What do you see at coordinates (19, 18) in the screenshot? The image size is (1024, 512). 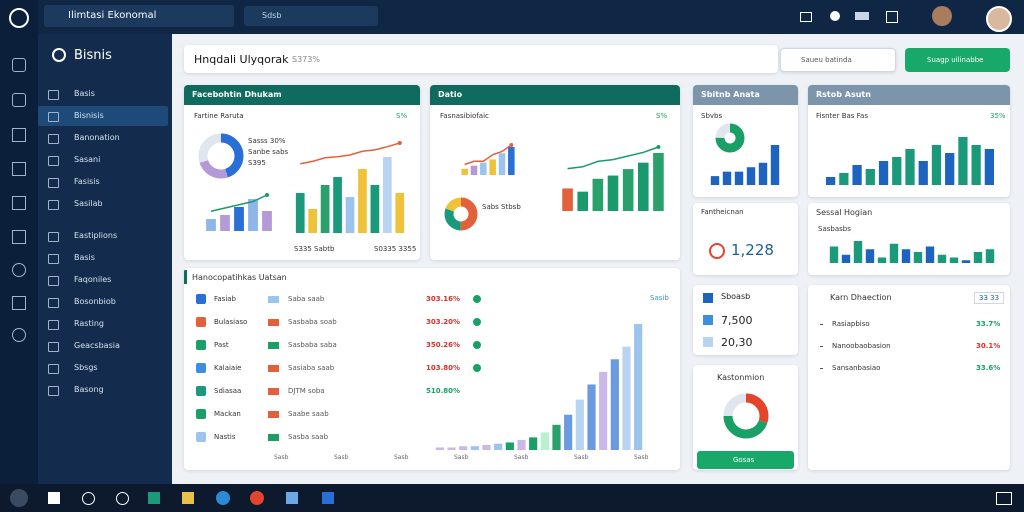 I see `rail-logo` at bounding box center [19, 18].